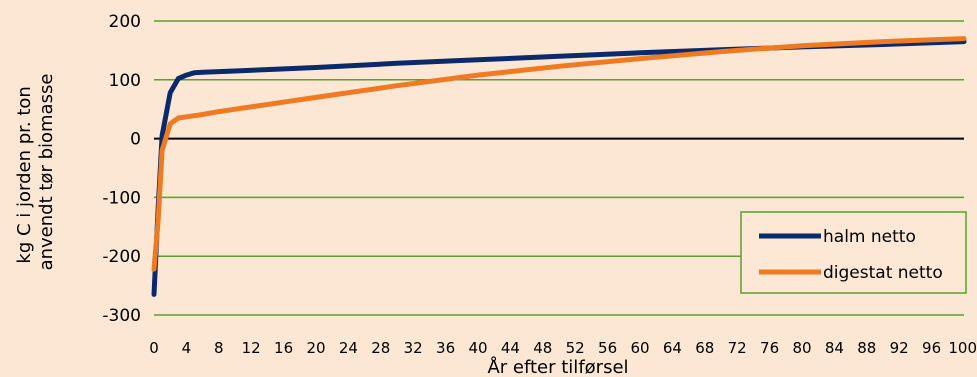 The width and height of the screenshot is (977, 377). What do you see at coordinates (542, 348) in the screenshot?
I see `x-tick-label: 48` at bounding box center [542, 348].